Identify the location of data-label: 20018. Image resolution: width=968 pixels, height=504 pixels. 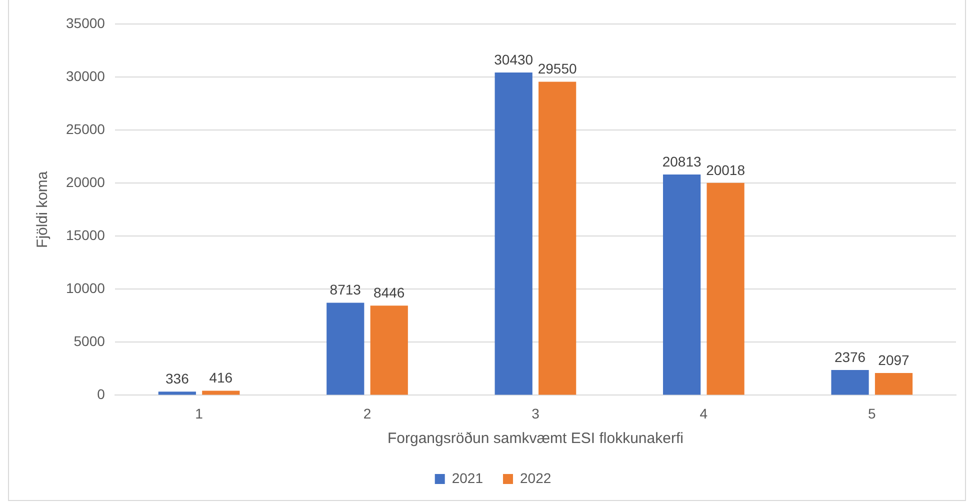
(726, 170).